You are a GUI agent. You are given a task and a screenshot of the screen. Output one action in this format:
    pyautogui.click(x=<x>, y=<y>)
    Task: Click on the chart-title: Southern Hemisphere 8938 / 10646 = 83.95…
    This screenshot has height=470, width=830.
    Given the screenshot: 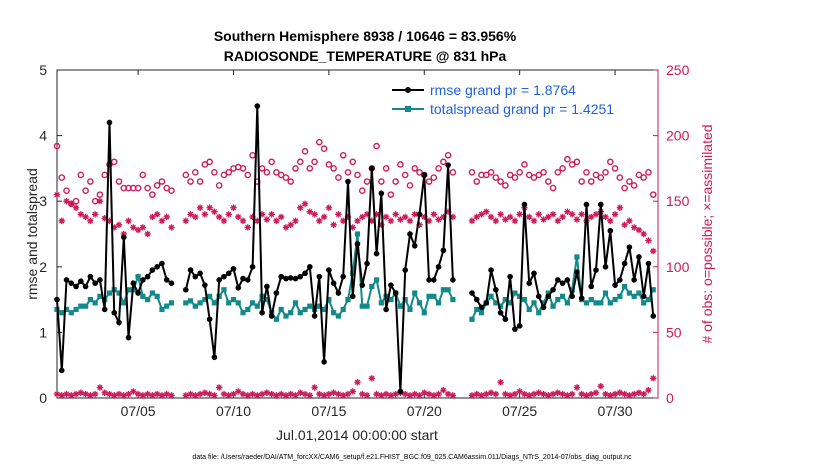 What is the action you would take?
    pyautogui.click(x=365, y=36)
    